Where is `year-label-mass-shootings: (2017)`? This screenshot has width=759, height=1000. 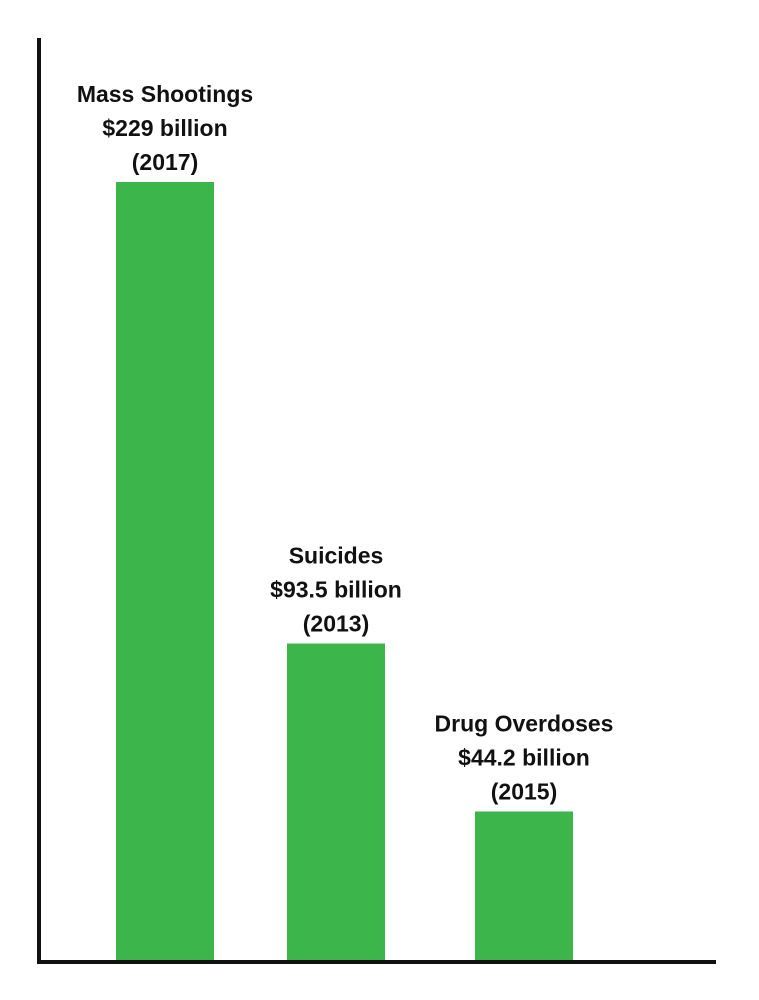
year-label-mass-shootings: (2017) is located at coordinates (165, 162).